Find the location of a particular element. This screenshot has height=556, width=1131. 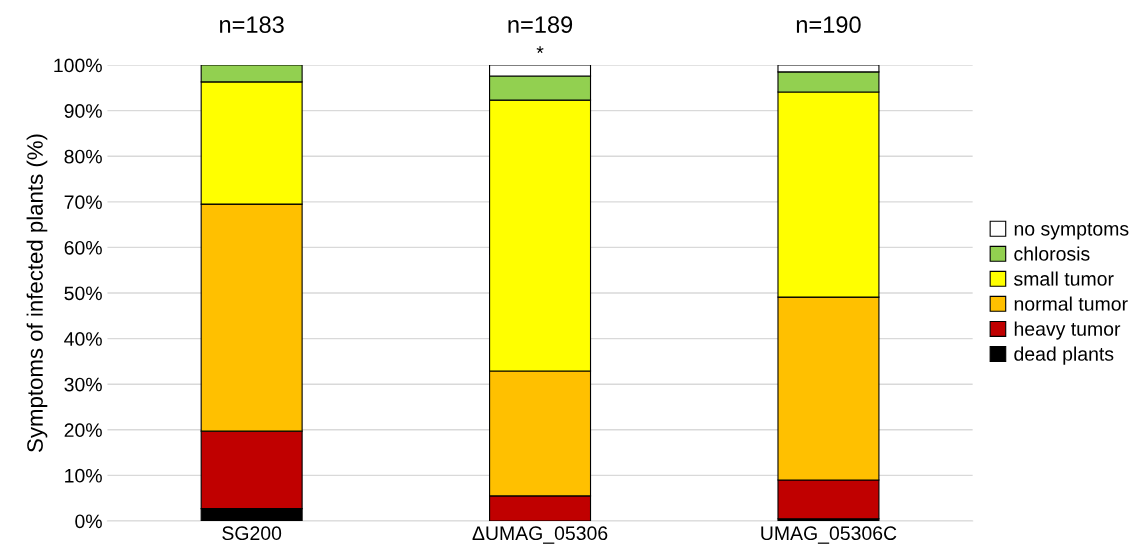

y-tick-label: 20% is located at coordinates (83, 430).